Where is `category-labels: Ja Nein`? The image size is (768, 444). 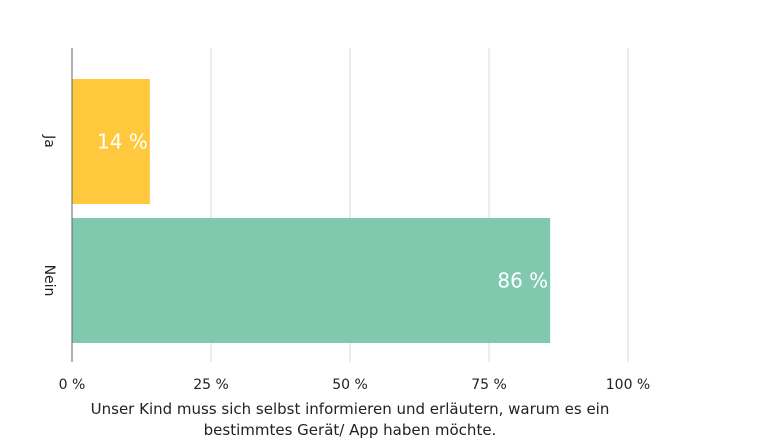
category-labels: Ja Nein is located at coordinates (49, 215).